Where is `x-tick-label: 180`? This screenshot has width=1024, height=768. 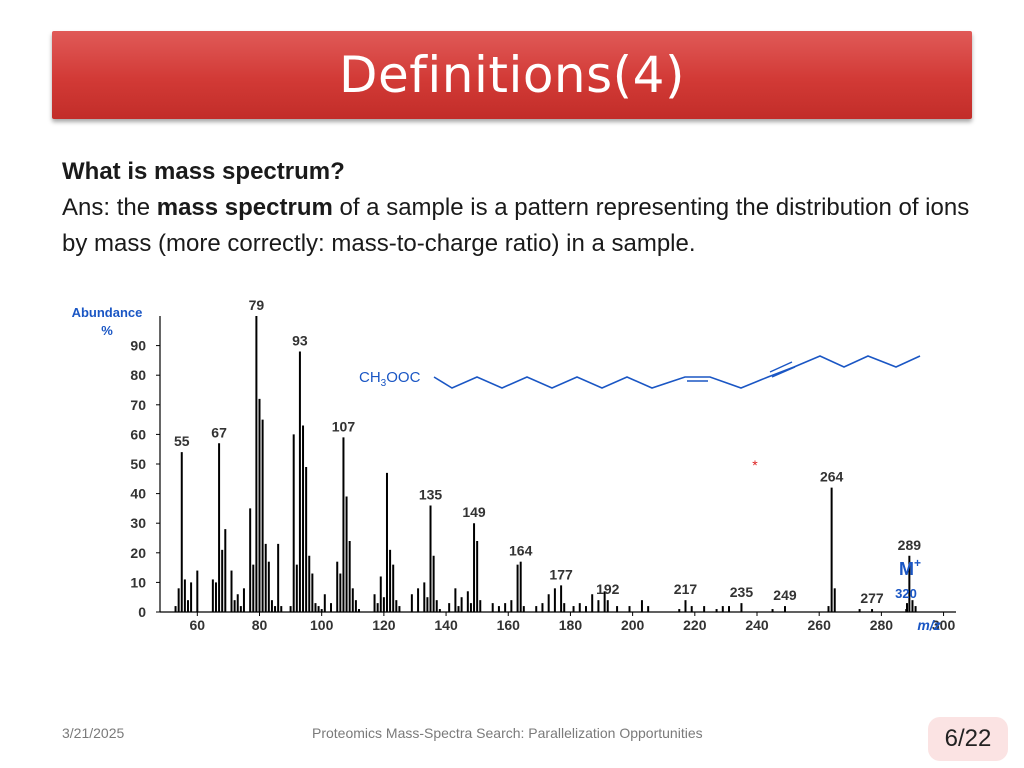
x-tick-label: 180 is located at coordinates (571, 625).